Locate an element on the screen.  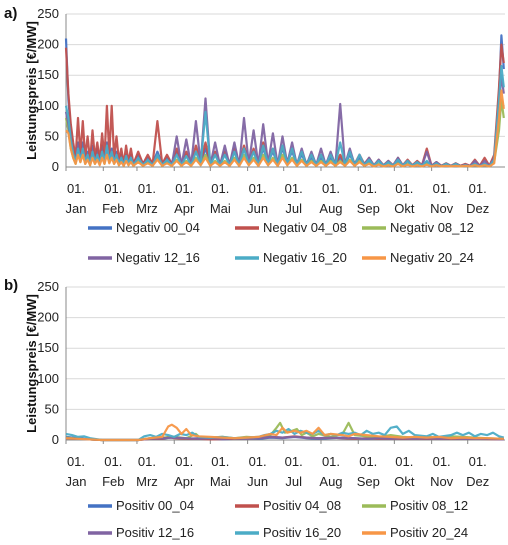
legend-label: Positiv 12_16 is located at coordinates (155, 532).